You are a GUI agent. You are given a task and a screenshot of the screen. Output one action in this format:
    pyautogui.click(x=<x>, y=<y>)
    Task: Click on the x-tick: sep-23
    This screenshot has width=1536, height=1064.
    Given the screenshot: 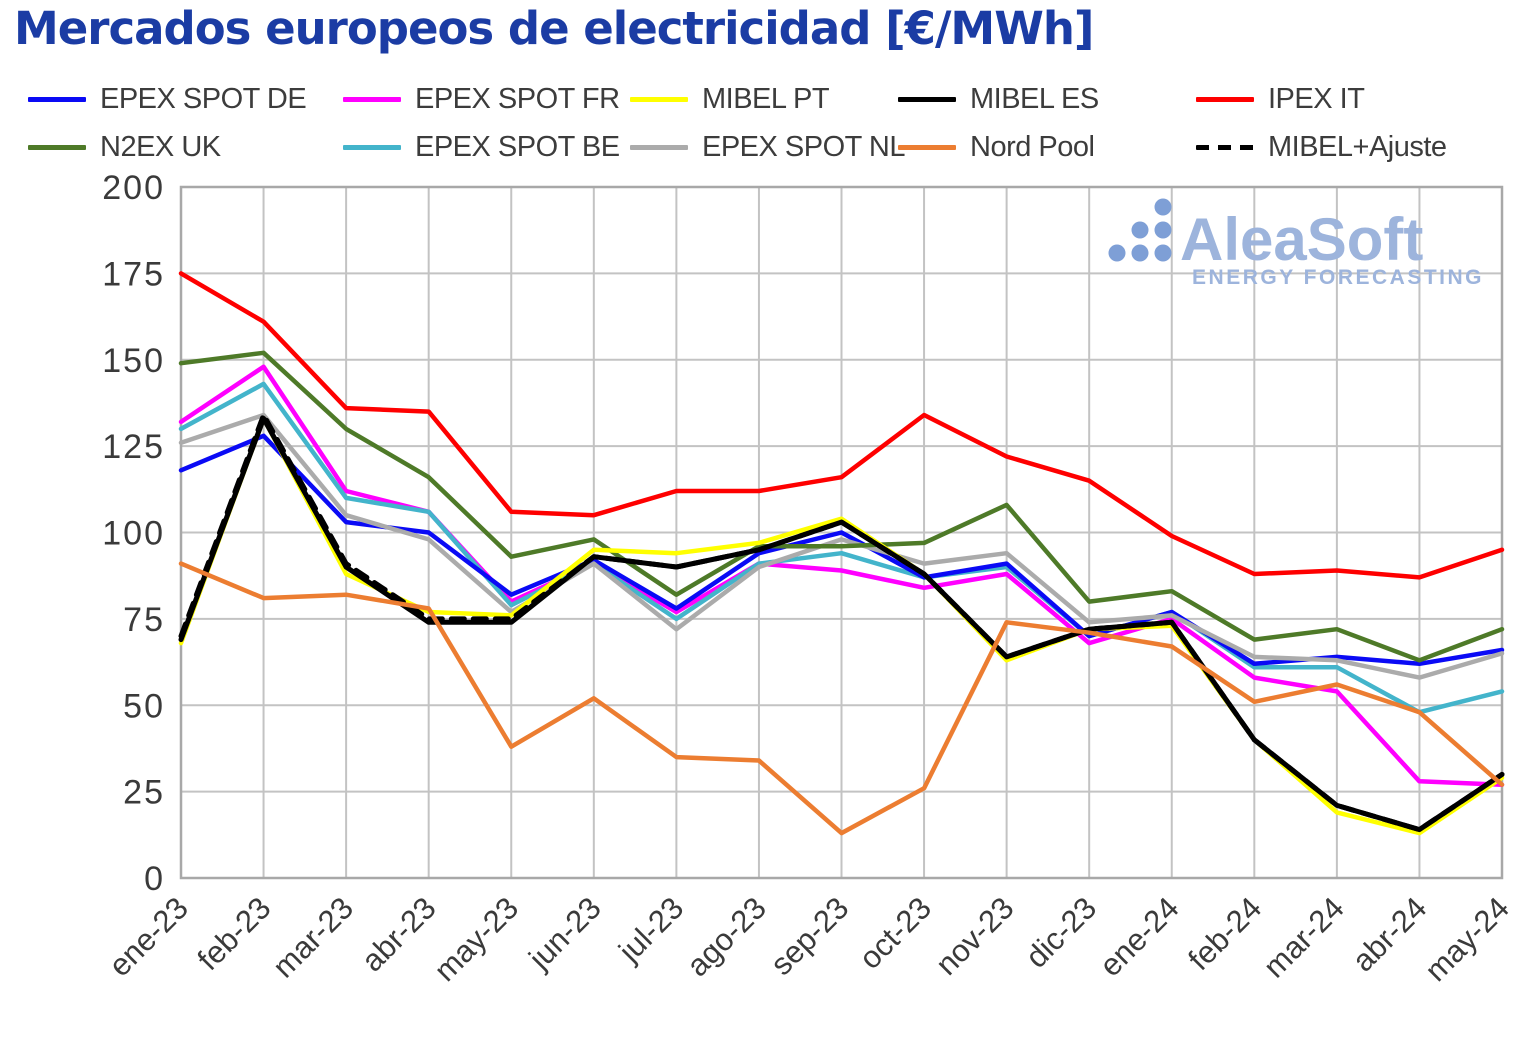 What is the action you would take?
    pyautogui.click(x=810, y=936)
    